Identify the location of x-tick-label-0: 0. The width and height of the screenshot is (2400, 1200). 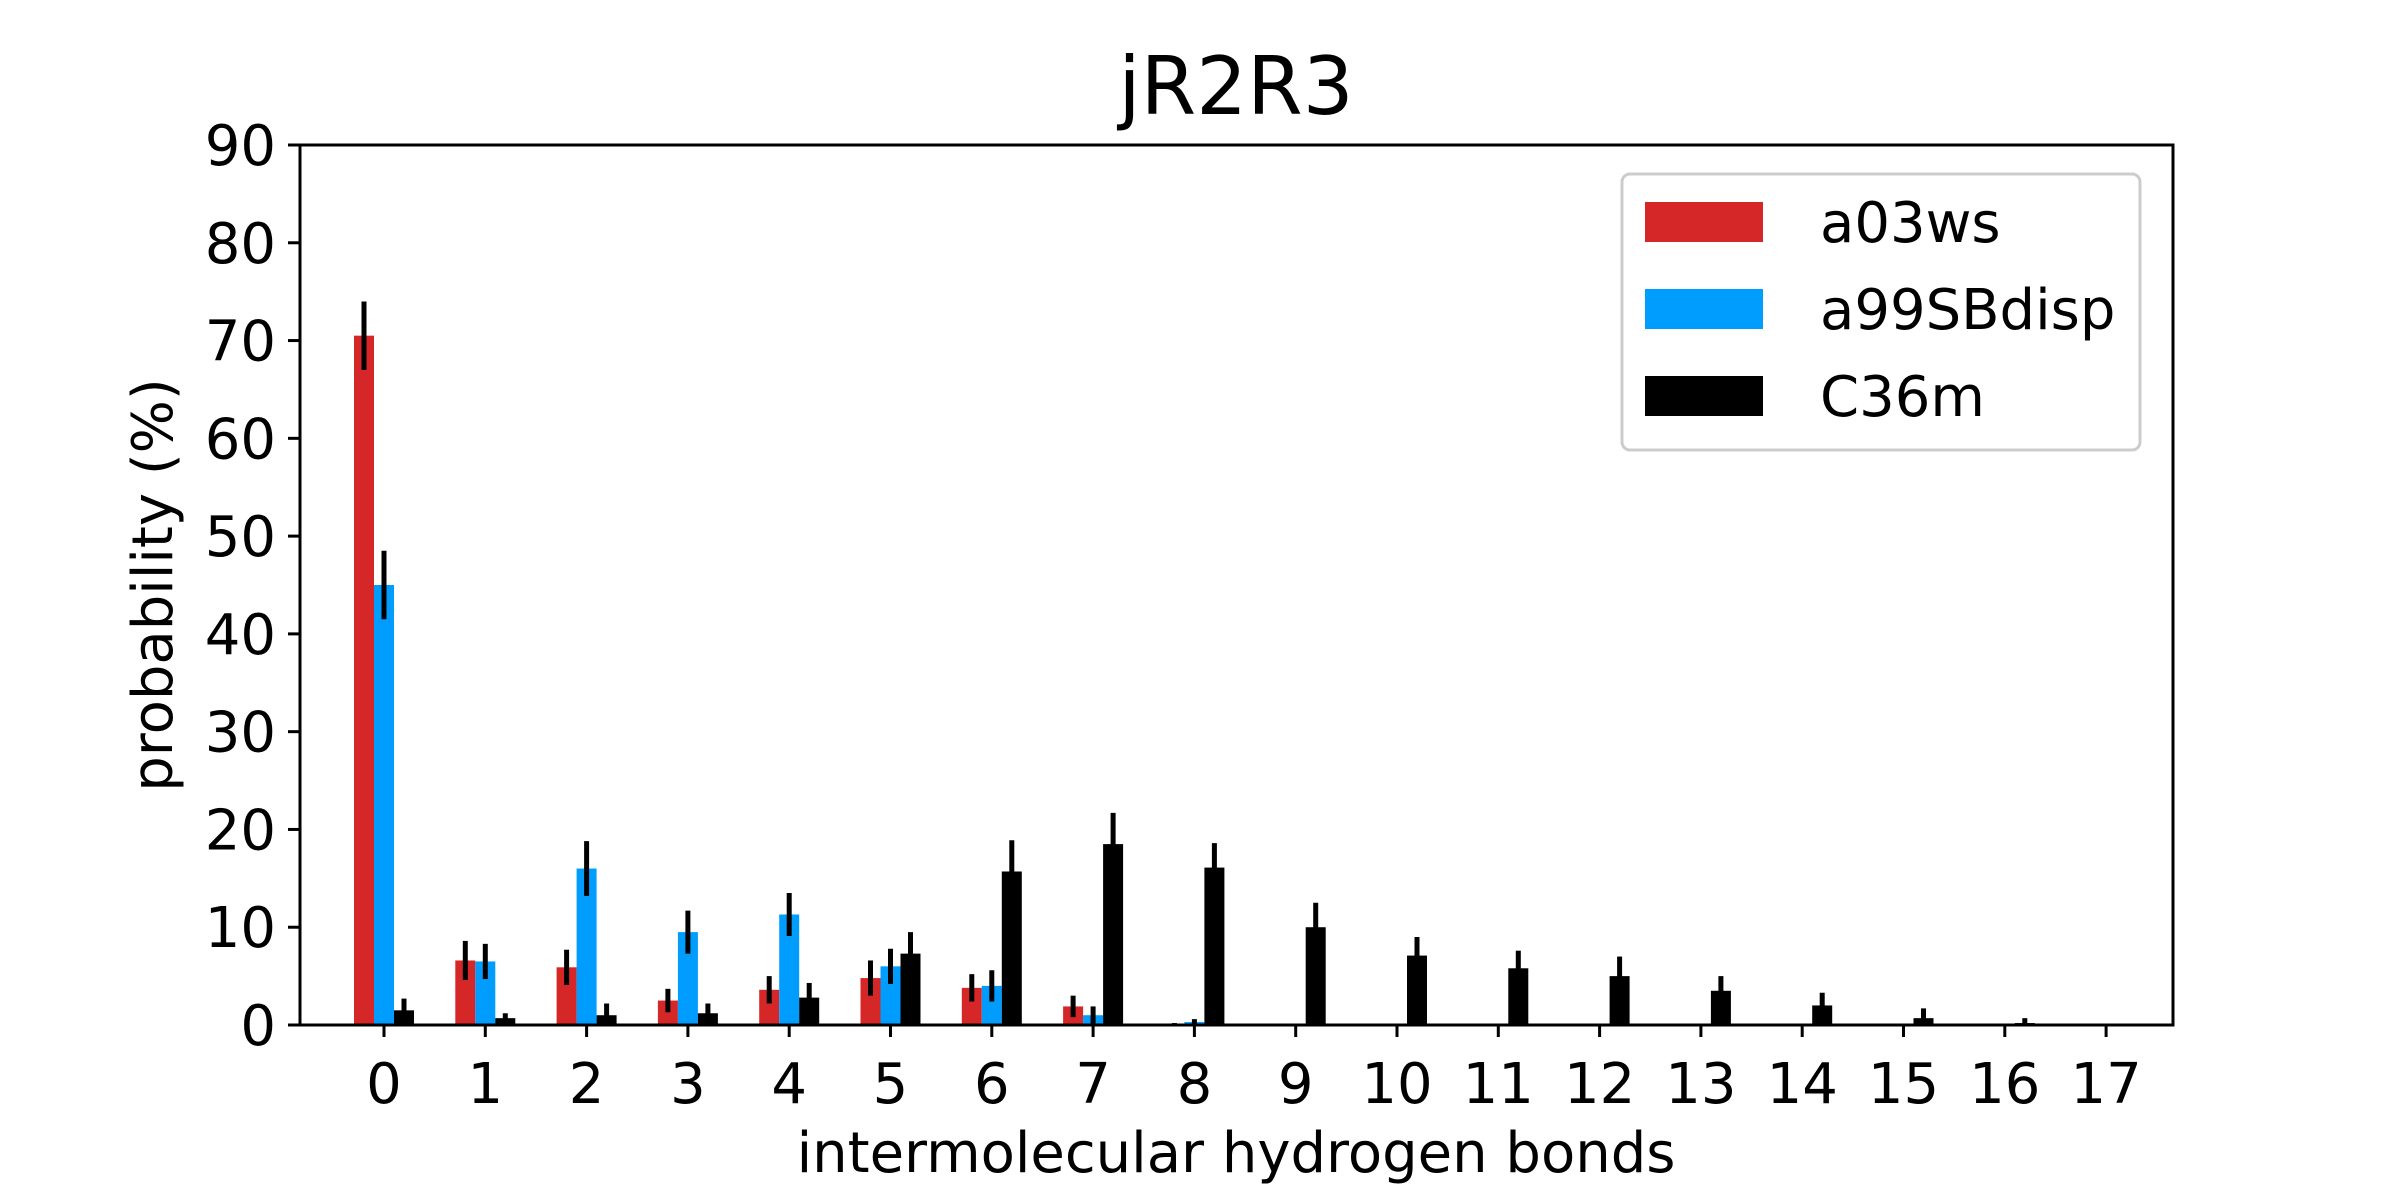
(384, 1084).